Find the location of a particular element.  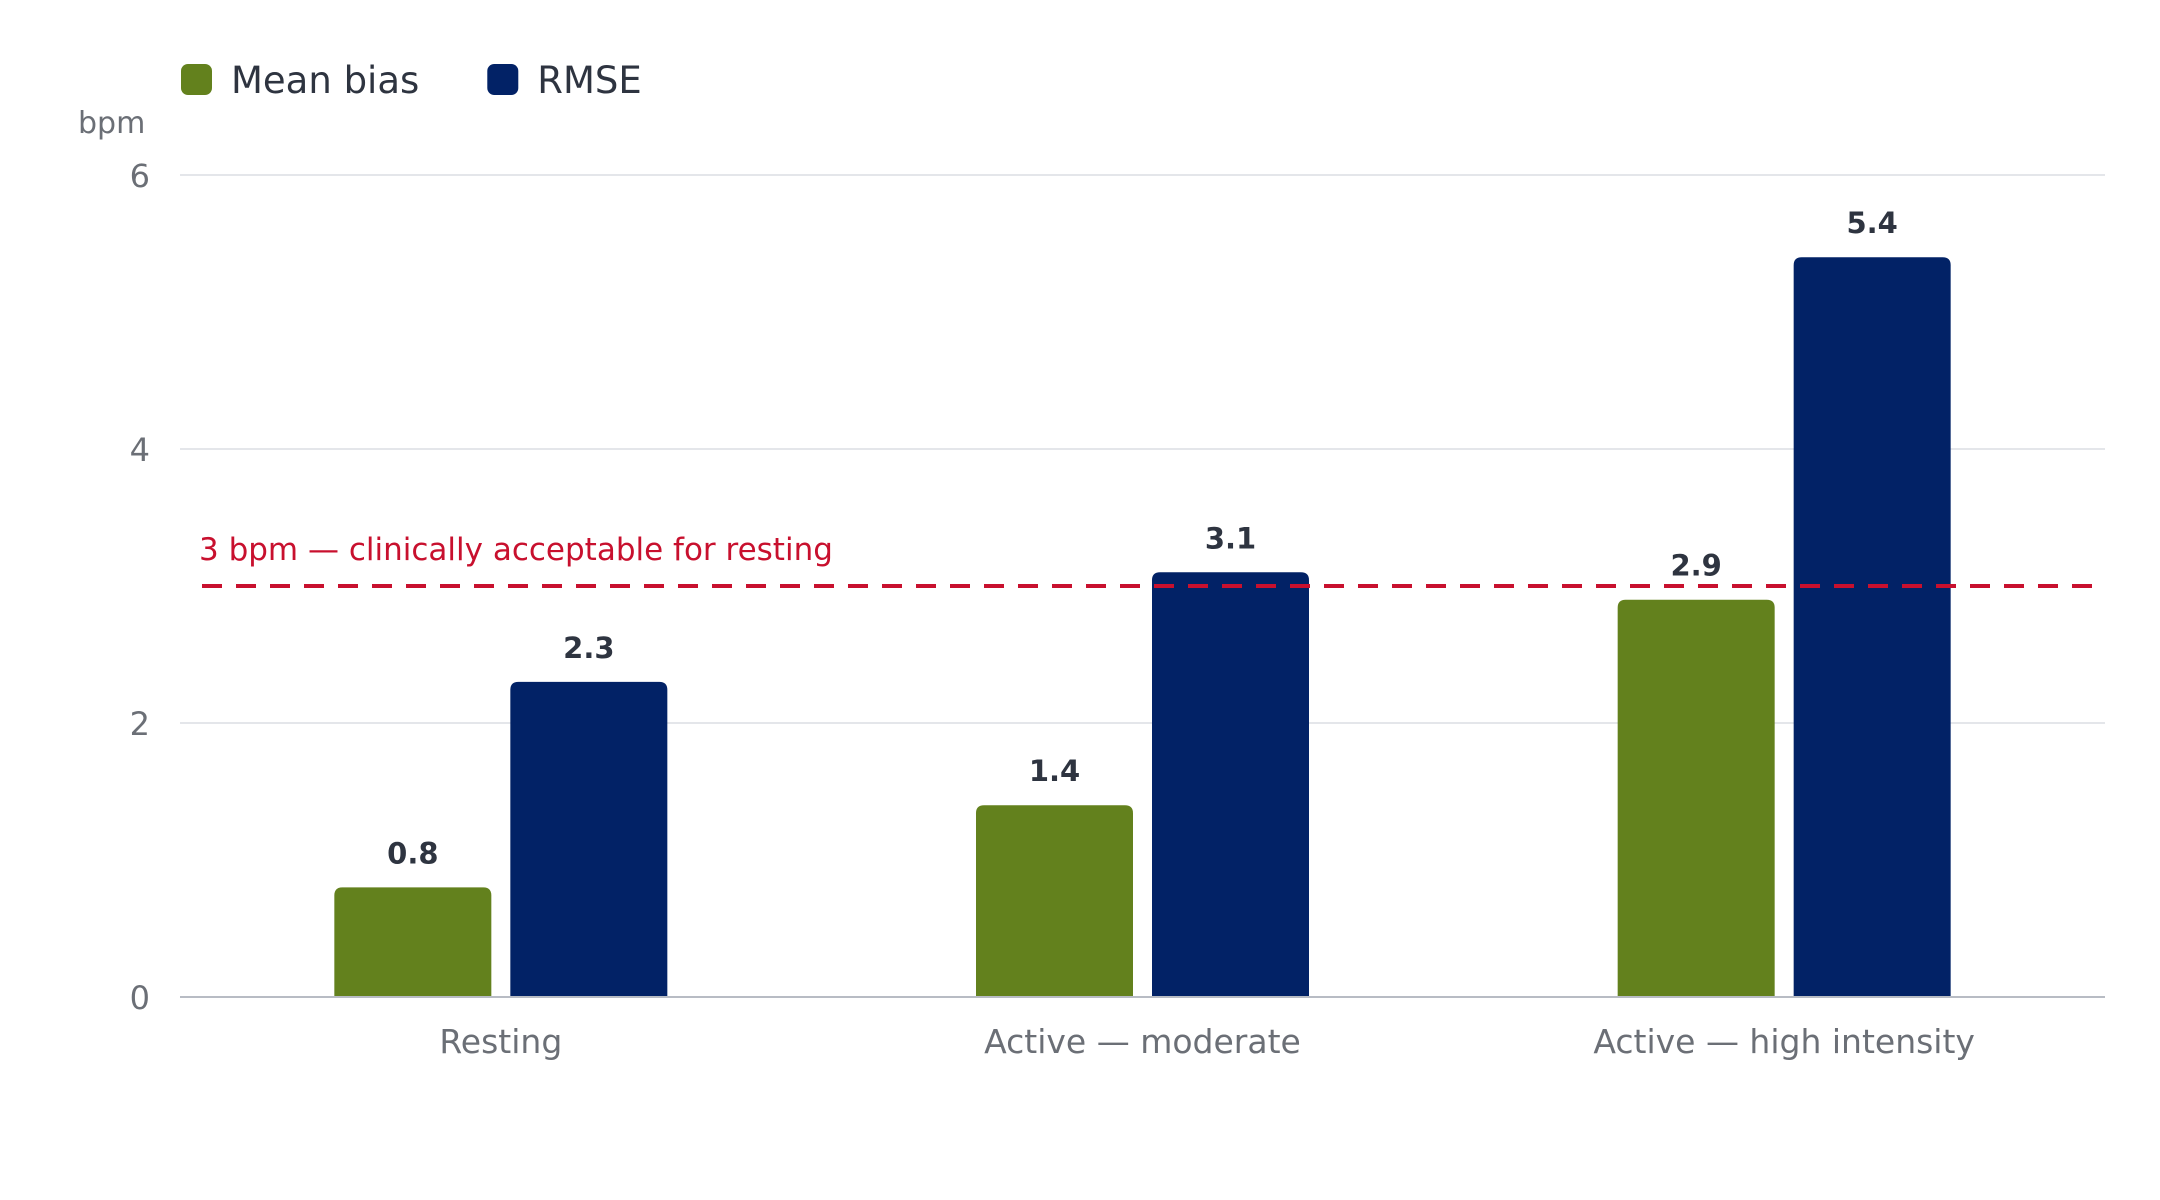

bar-value-label: 2.3 is located at coordinates (588, 648).